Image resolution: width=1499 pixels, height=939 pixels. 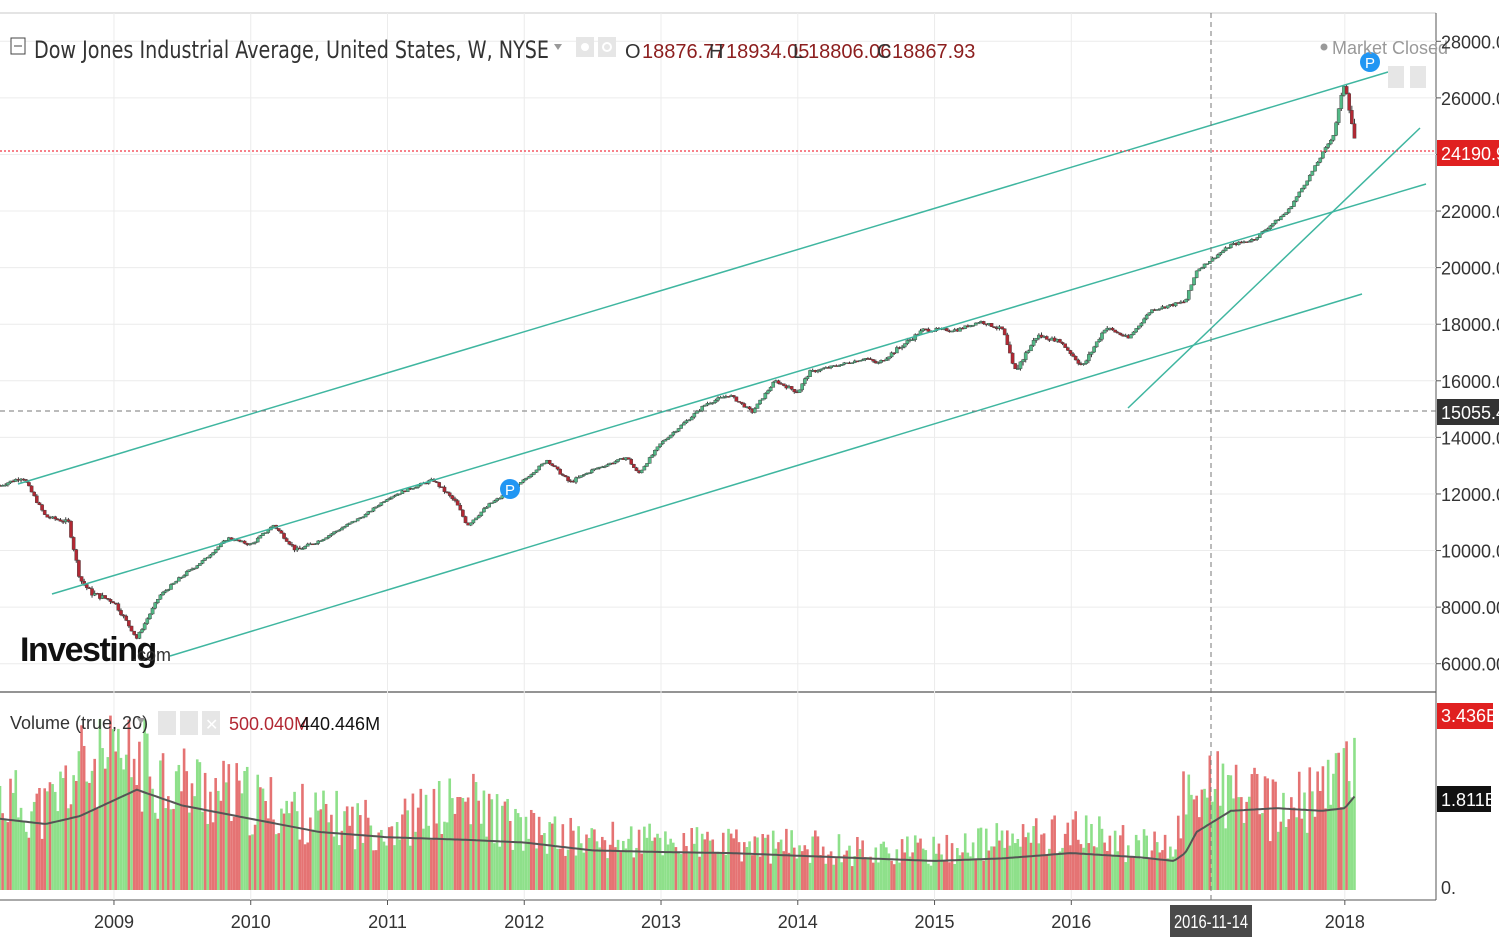 I want to click on settings-icon, so click(x=607, y=47).